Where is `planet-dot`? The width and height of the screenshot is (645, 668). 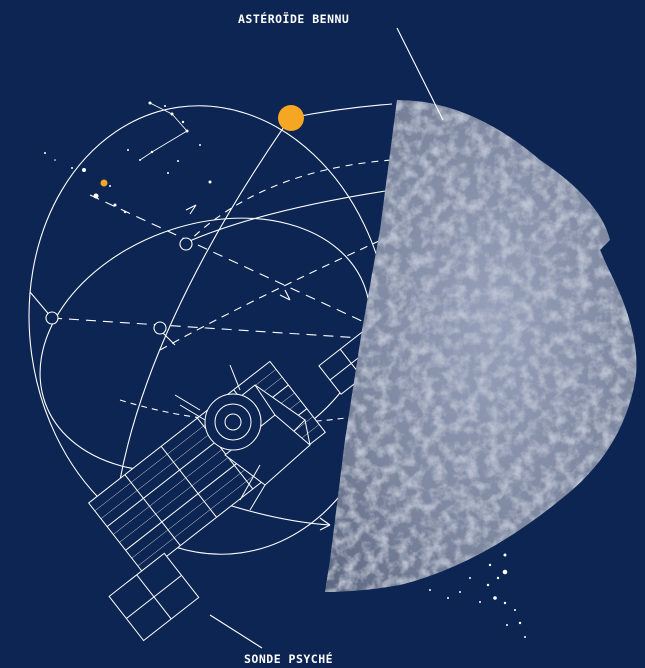
planet-dot is located at coordinates (104, 183).